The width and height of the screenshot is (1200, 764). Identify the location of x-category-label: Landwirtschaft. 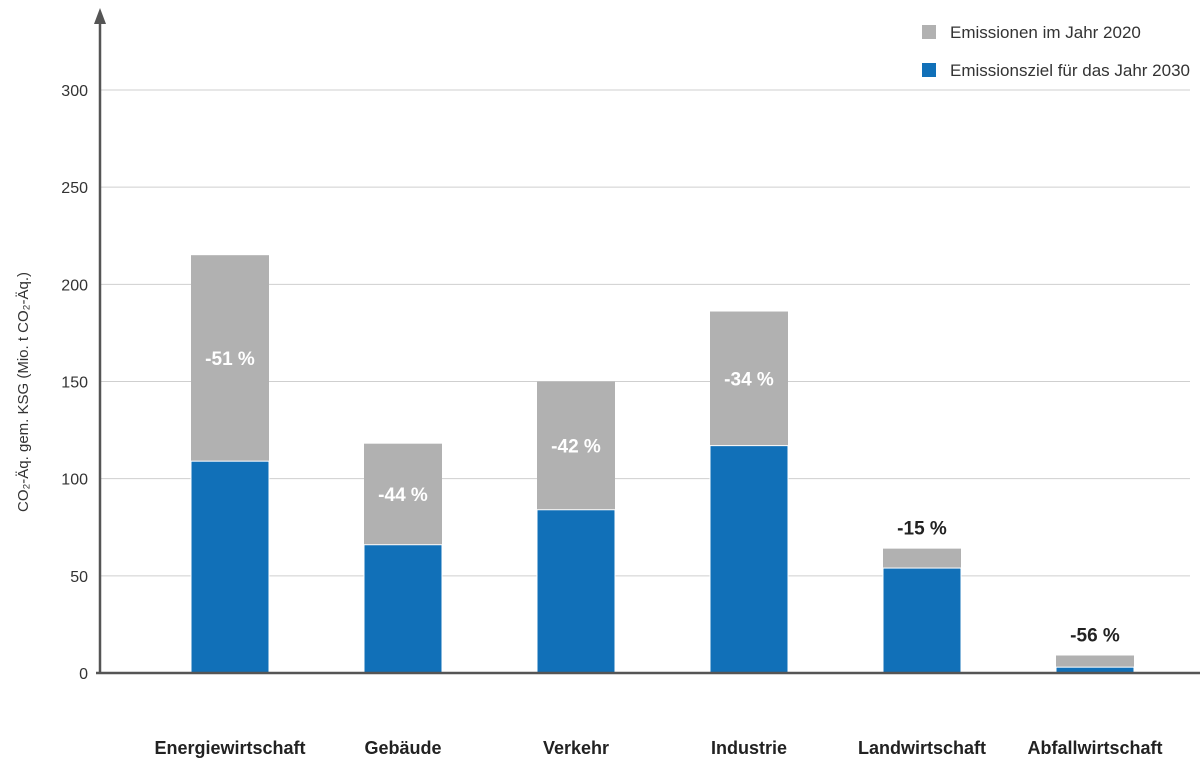
(922, 748).